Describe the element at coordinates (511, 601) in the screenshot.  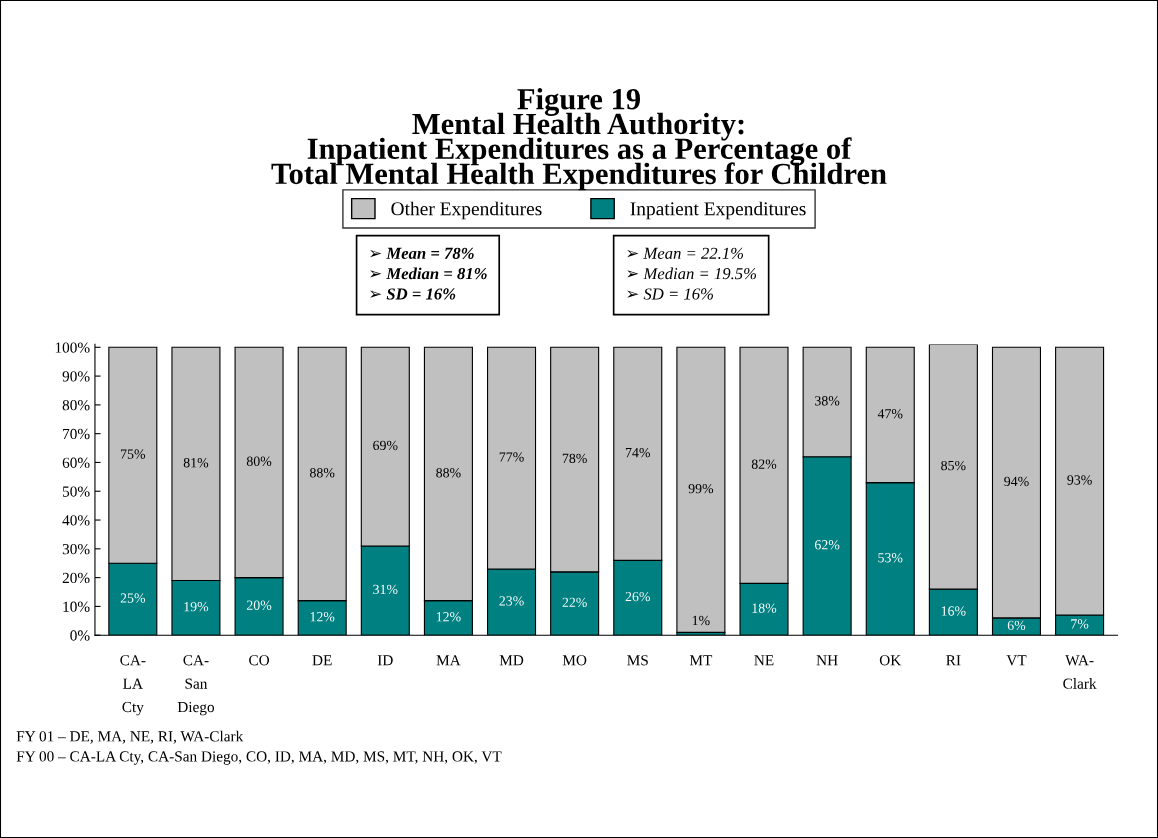
I see `data-label: 23%` at that location.